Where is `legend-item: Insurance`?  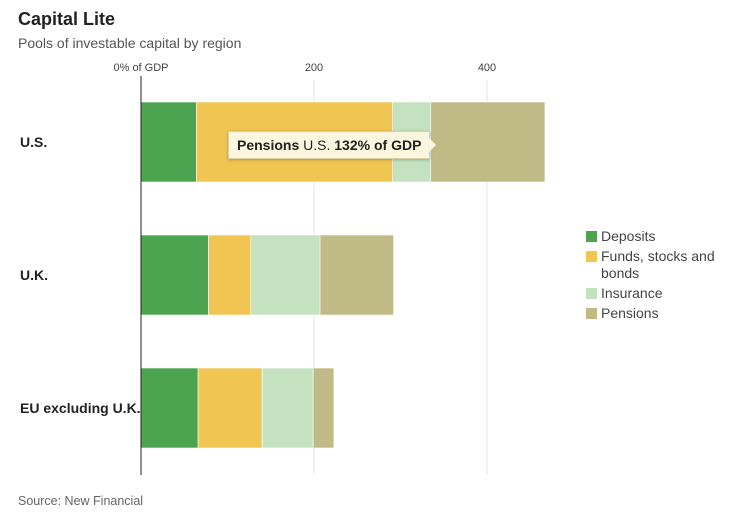
legend-item: Insurance is located at coordinates (656, 293).